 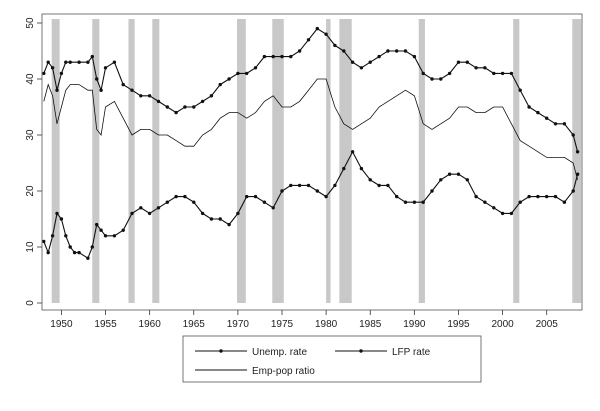 What do you see at coordinates (150, 324) in the screenshot?
I see `x-tick-label: 1960` at bounding box center [150, 324].